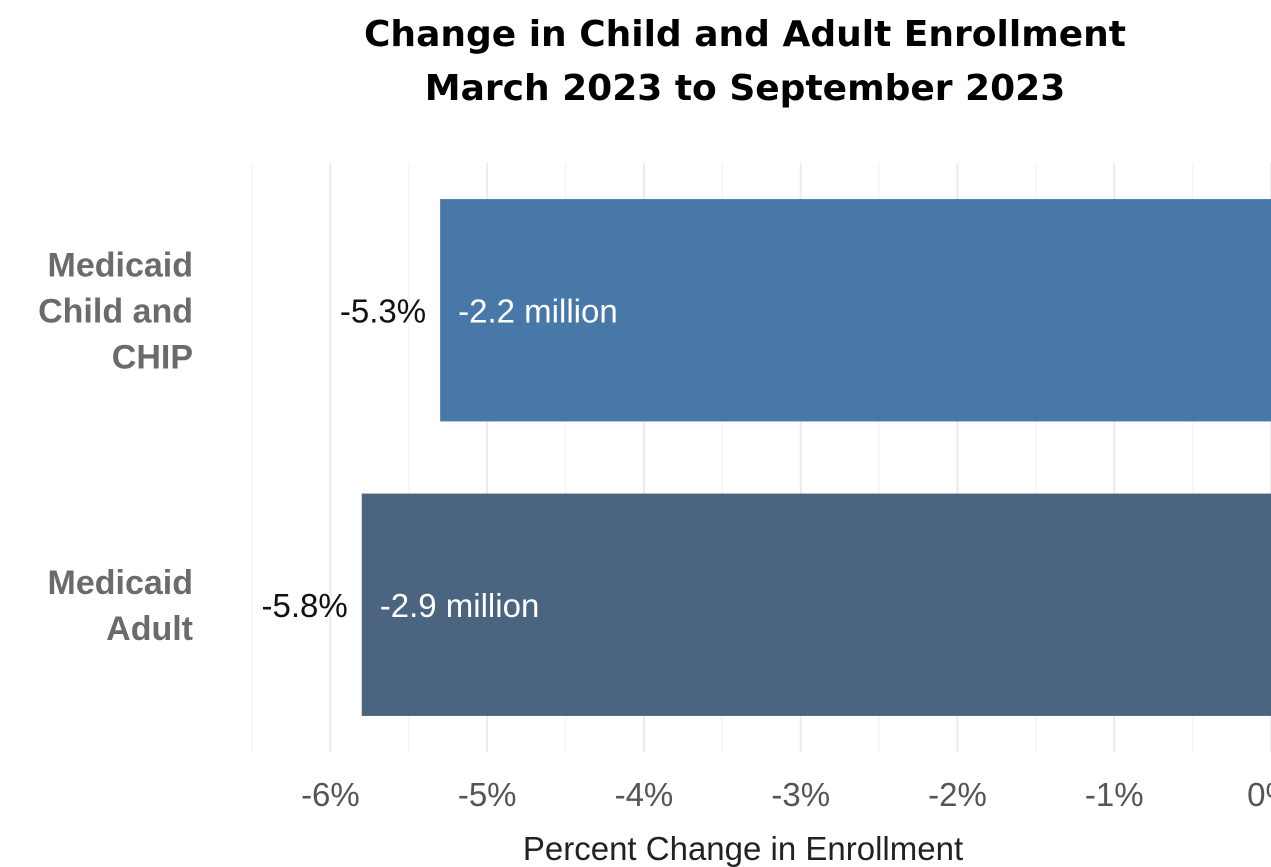  Describe the element at coordinates (538, 310) in the screenshot. I see `bar-count-label: -2.2 million` at that location.